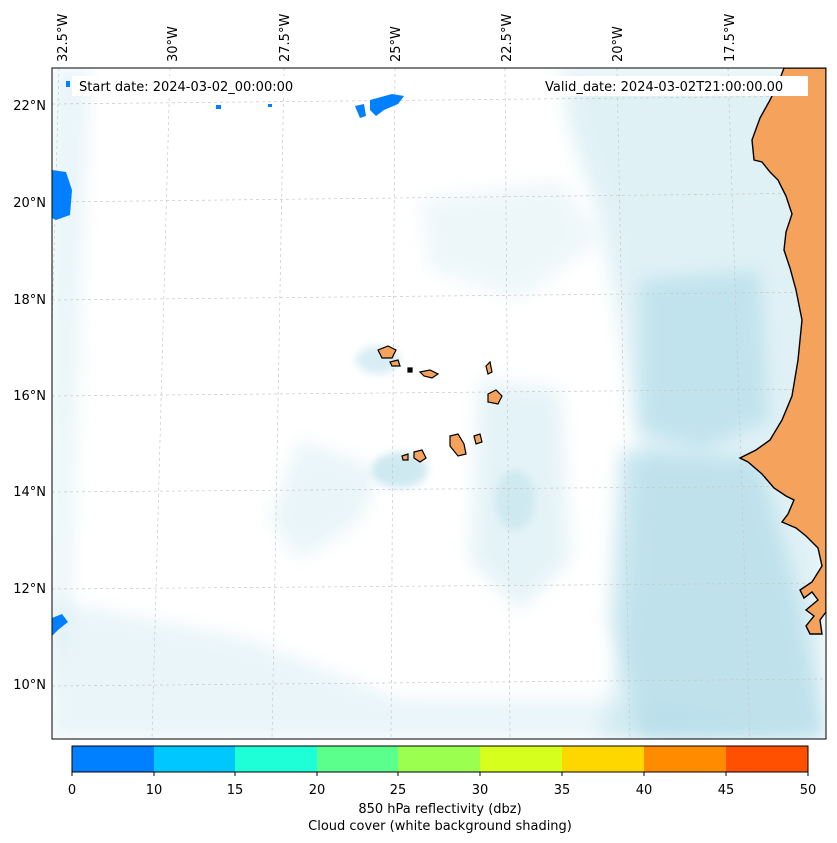 This screenshot has height=843, width=837. I want to click on lat-label-16n: 16°N, so click(29, 396).